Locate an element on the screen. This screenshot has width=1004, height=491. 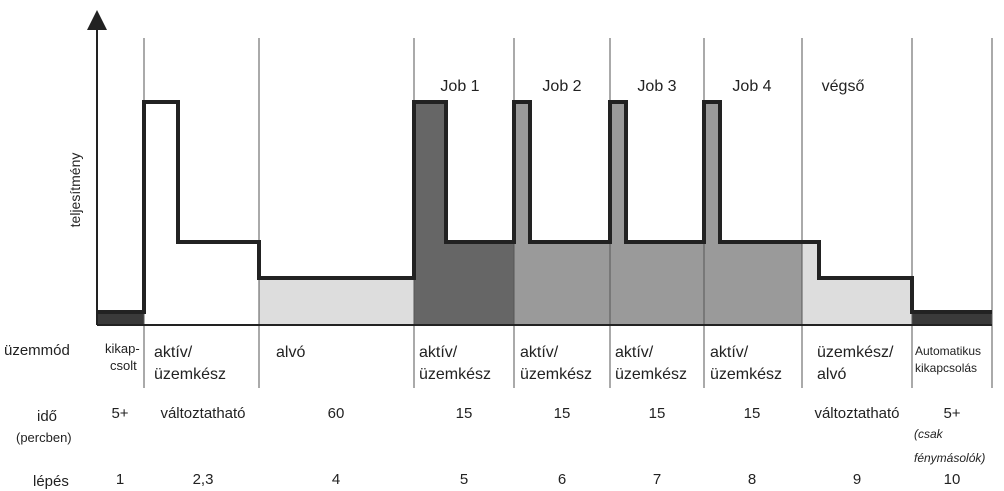
fill-job1-high is located at coordinates (430, 213).